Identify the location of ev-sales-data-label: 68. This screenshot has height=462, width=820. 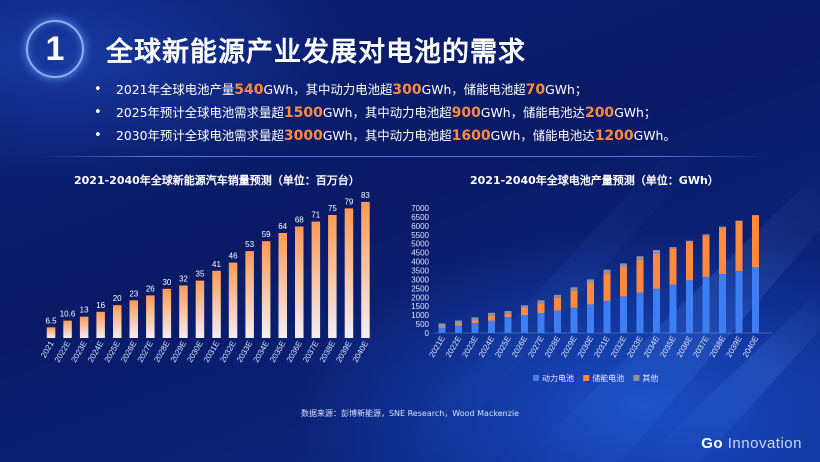
(299, 220).